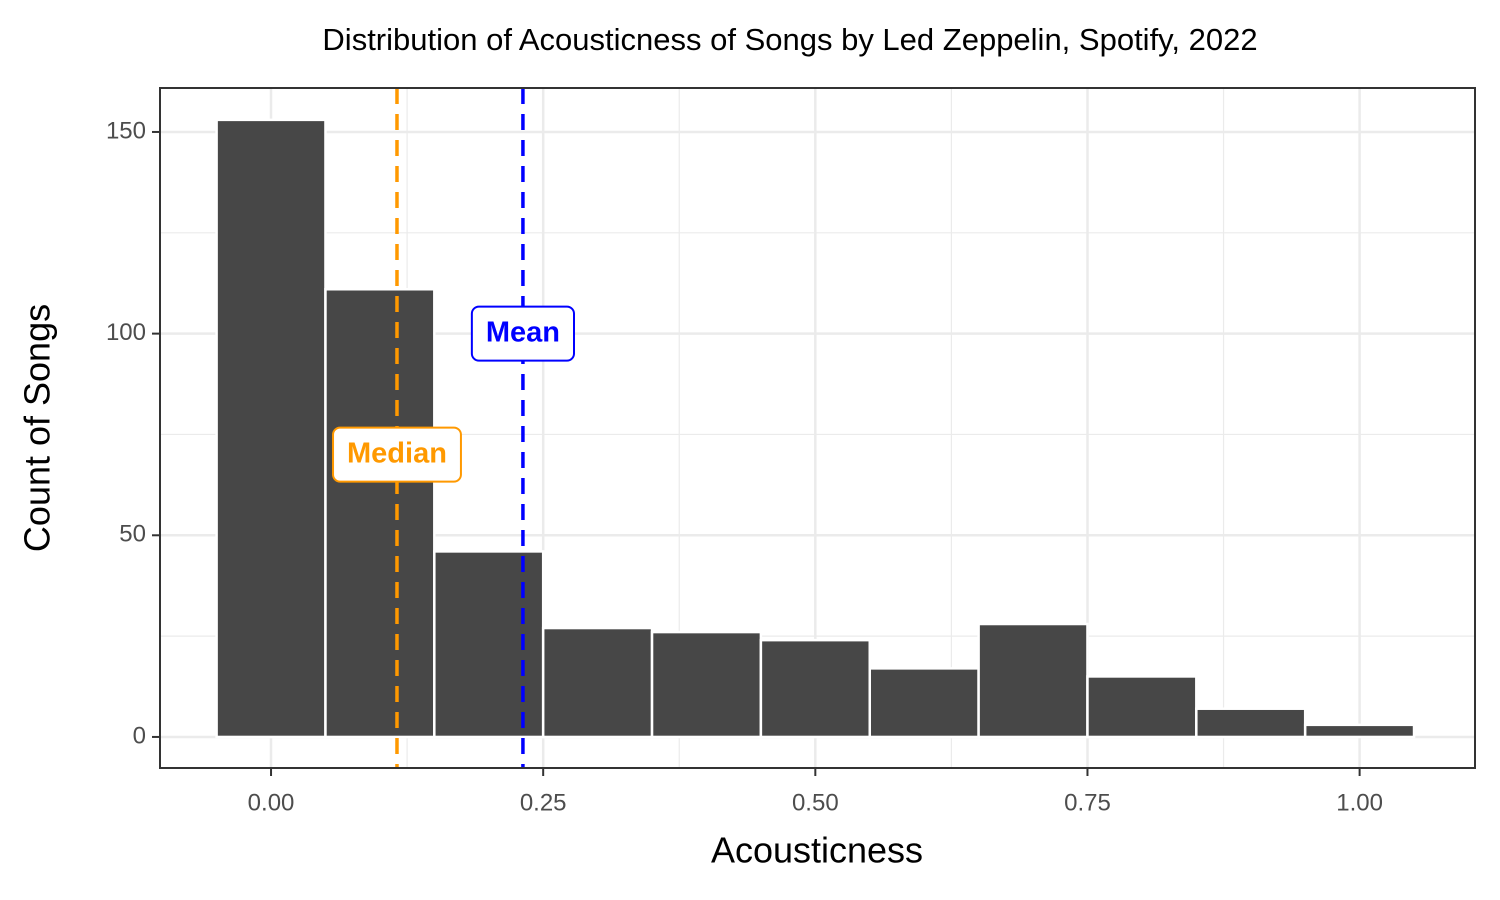 The height and width of the screenshot is (900, 1500). What do you see at coordinates (139, 735) in the screenshot?
I see `y-tick-label: 0` at bounding box center [139, 735].